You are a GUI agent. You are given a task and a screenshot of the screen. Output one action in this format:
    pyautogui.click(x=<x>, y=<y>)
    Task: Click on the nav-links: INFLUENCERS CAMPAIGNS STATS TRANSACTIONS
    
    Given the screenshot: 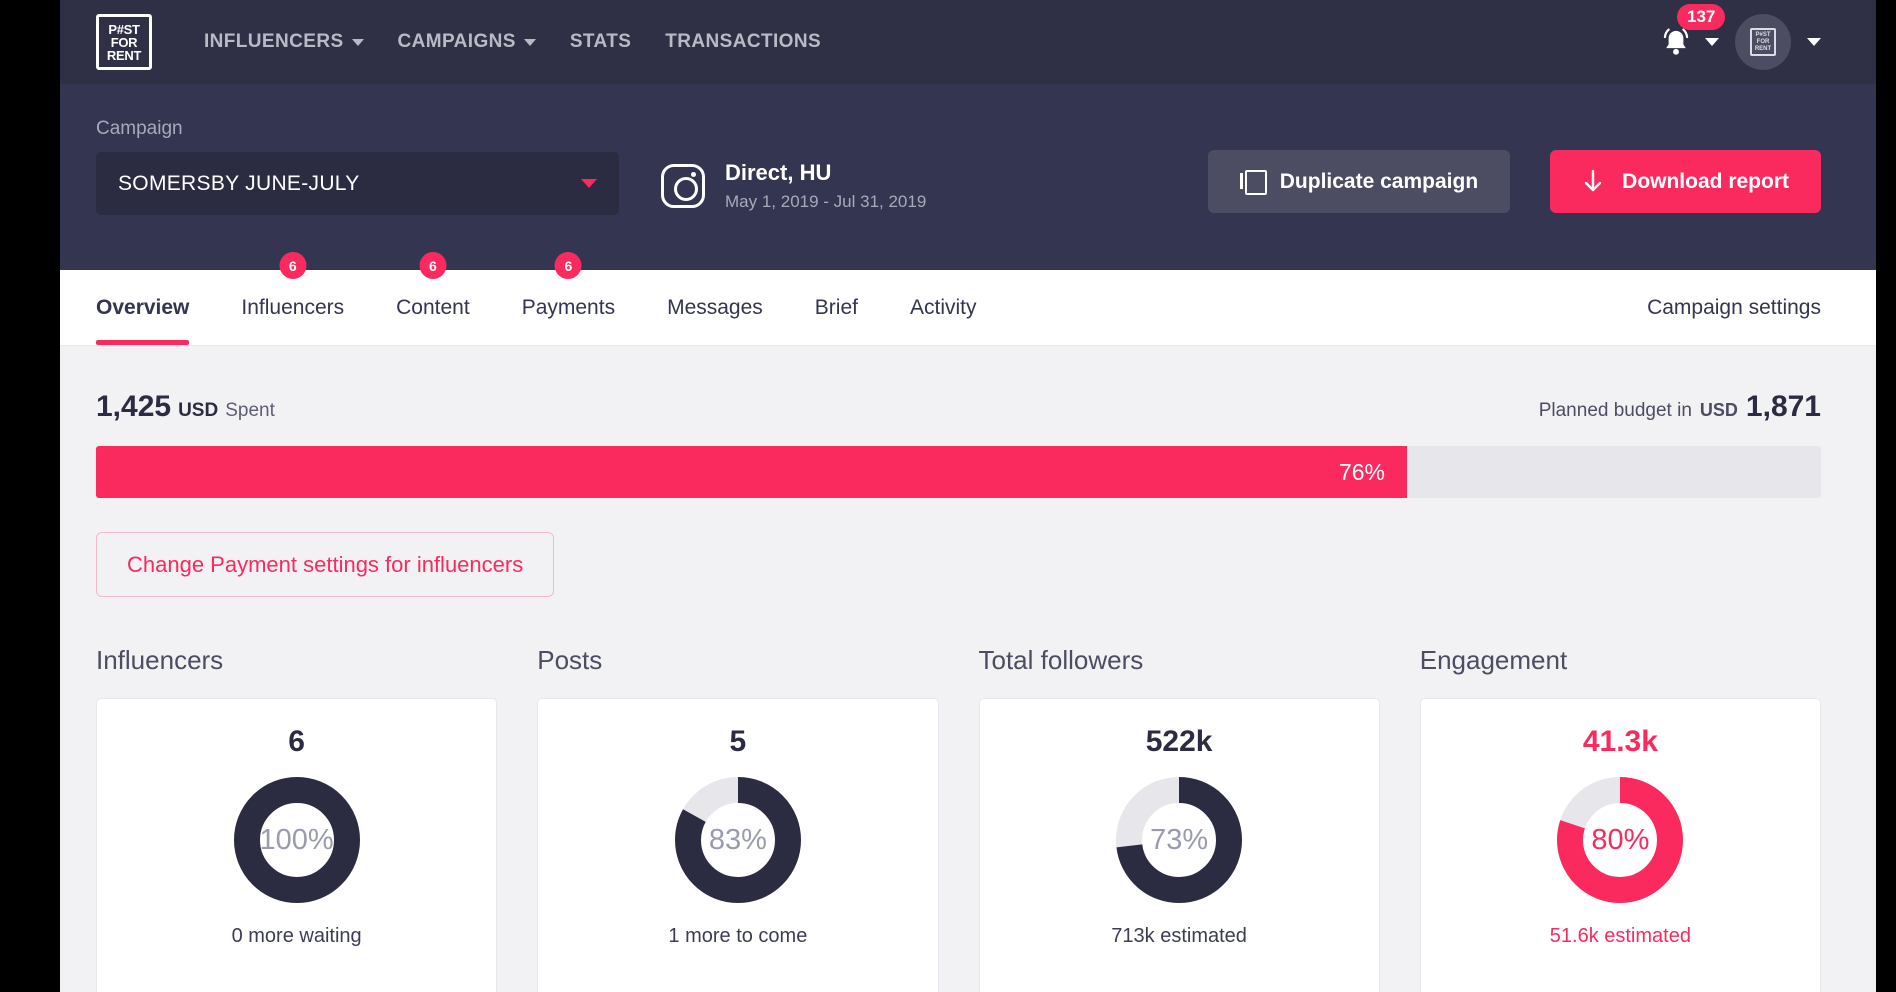 What is the action you would take?
    pyautogui.click(x=512, y=42)
    